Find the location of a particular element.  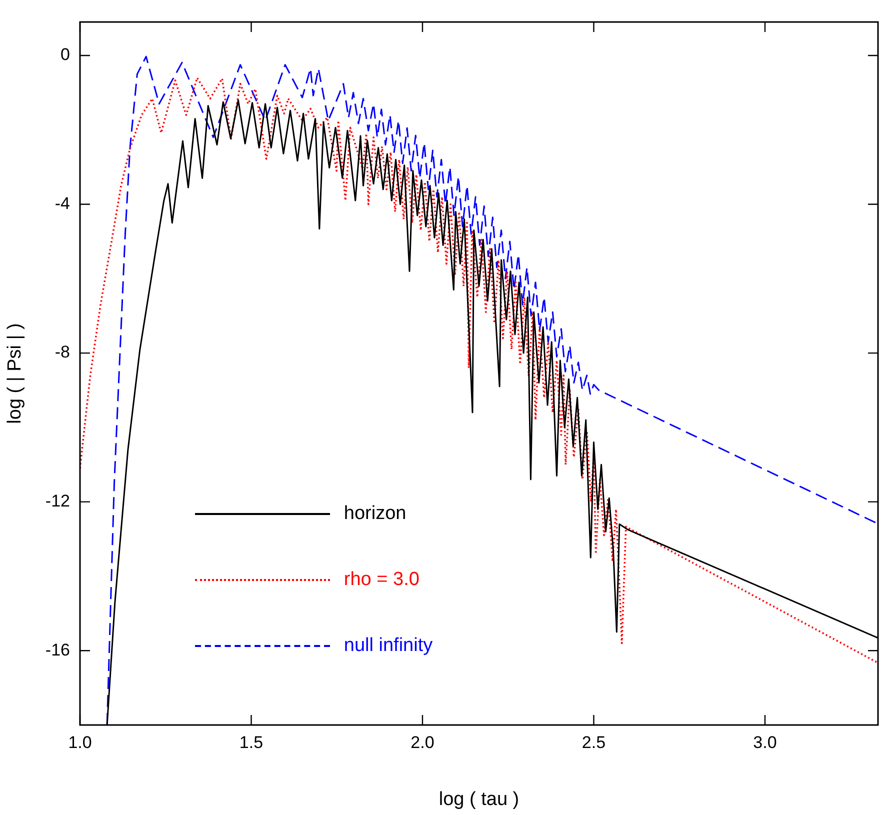

x-tick-label: 2.5 is located at coordinates (594, 742).